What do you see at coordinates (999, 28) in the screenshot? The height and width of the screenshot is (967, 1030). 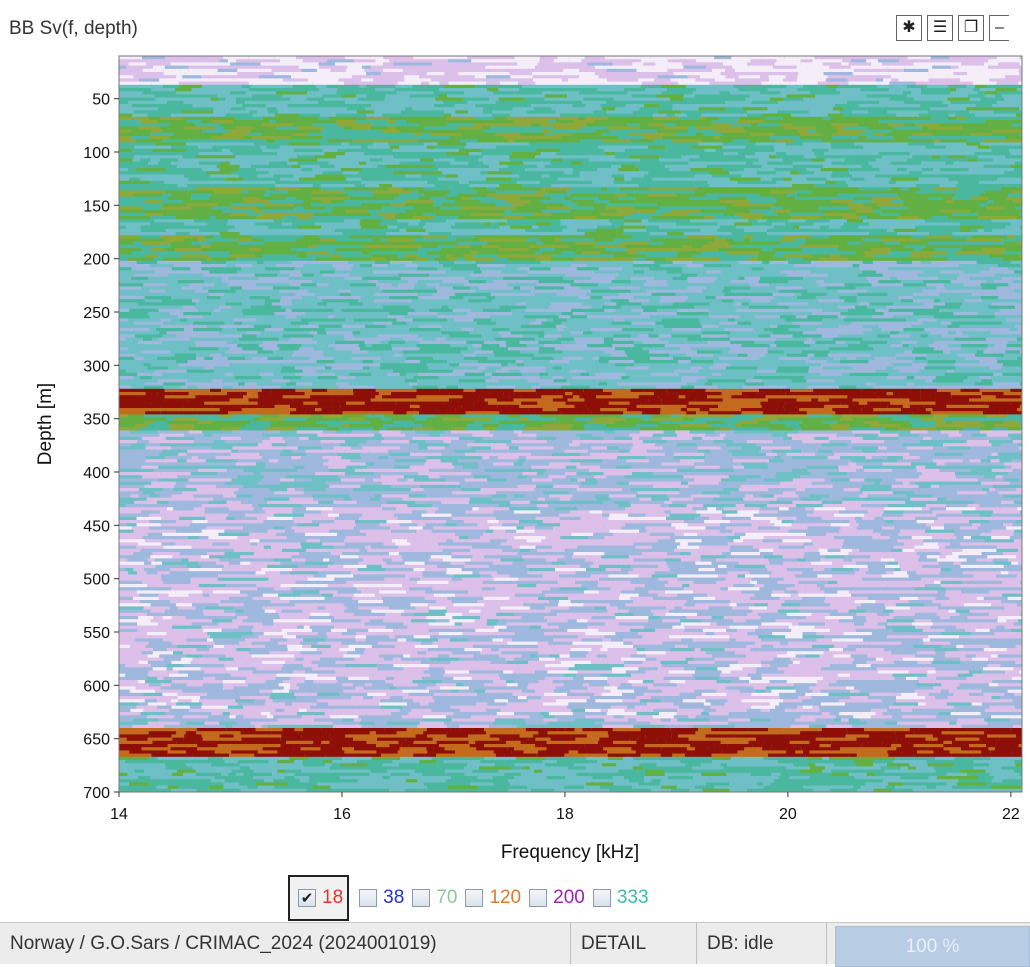 I see `minimize-icon: ‒` at bounding box center [999, 28].